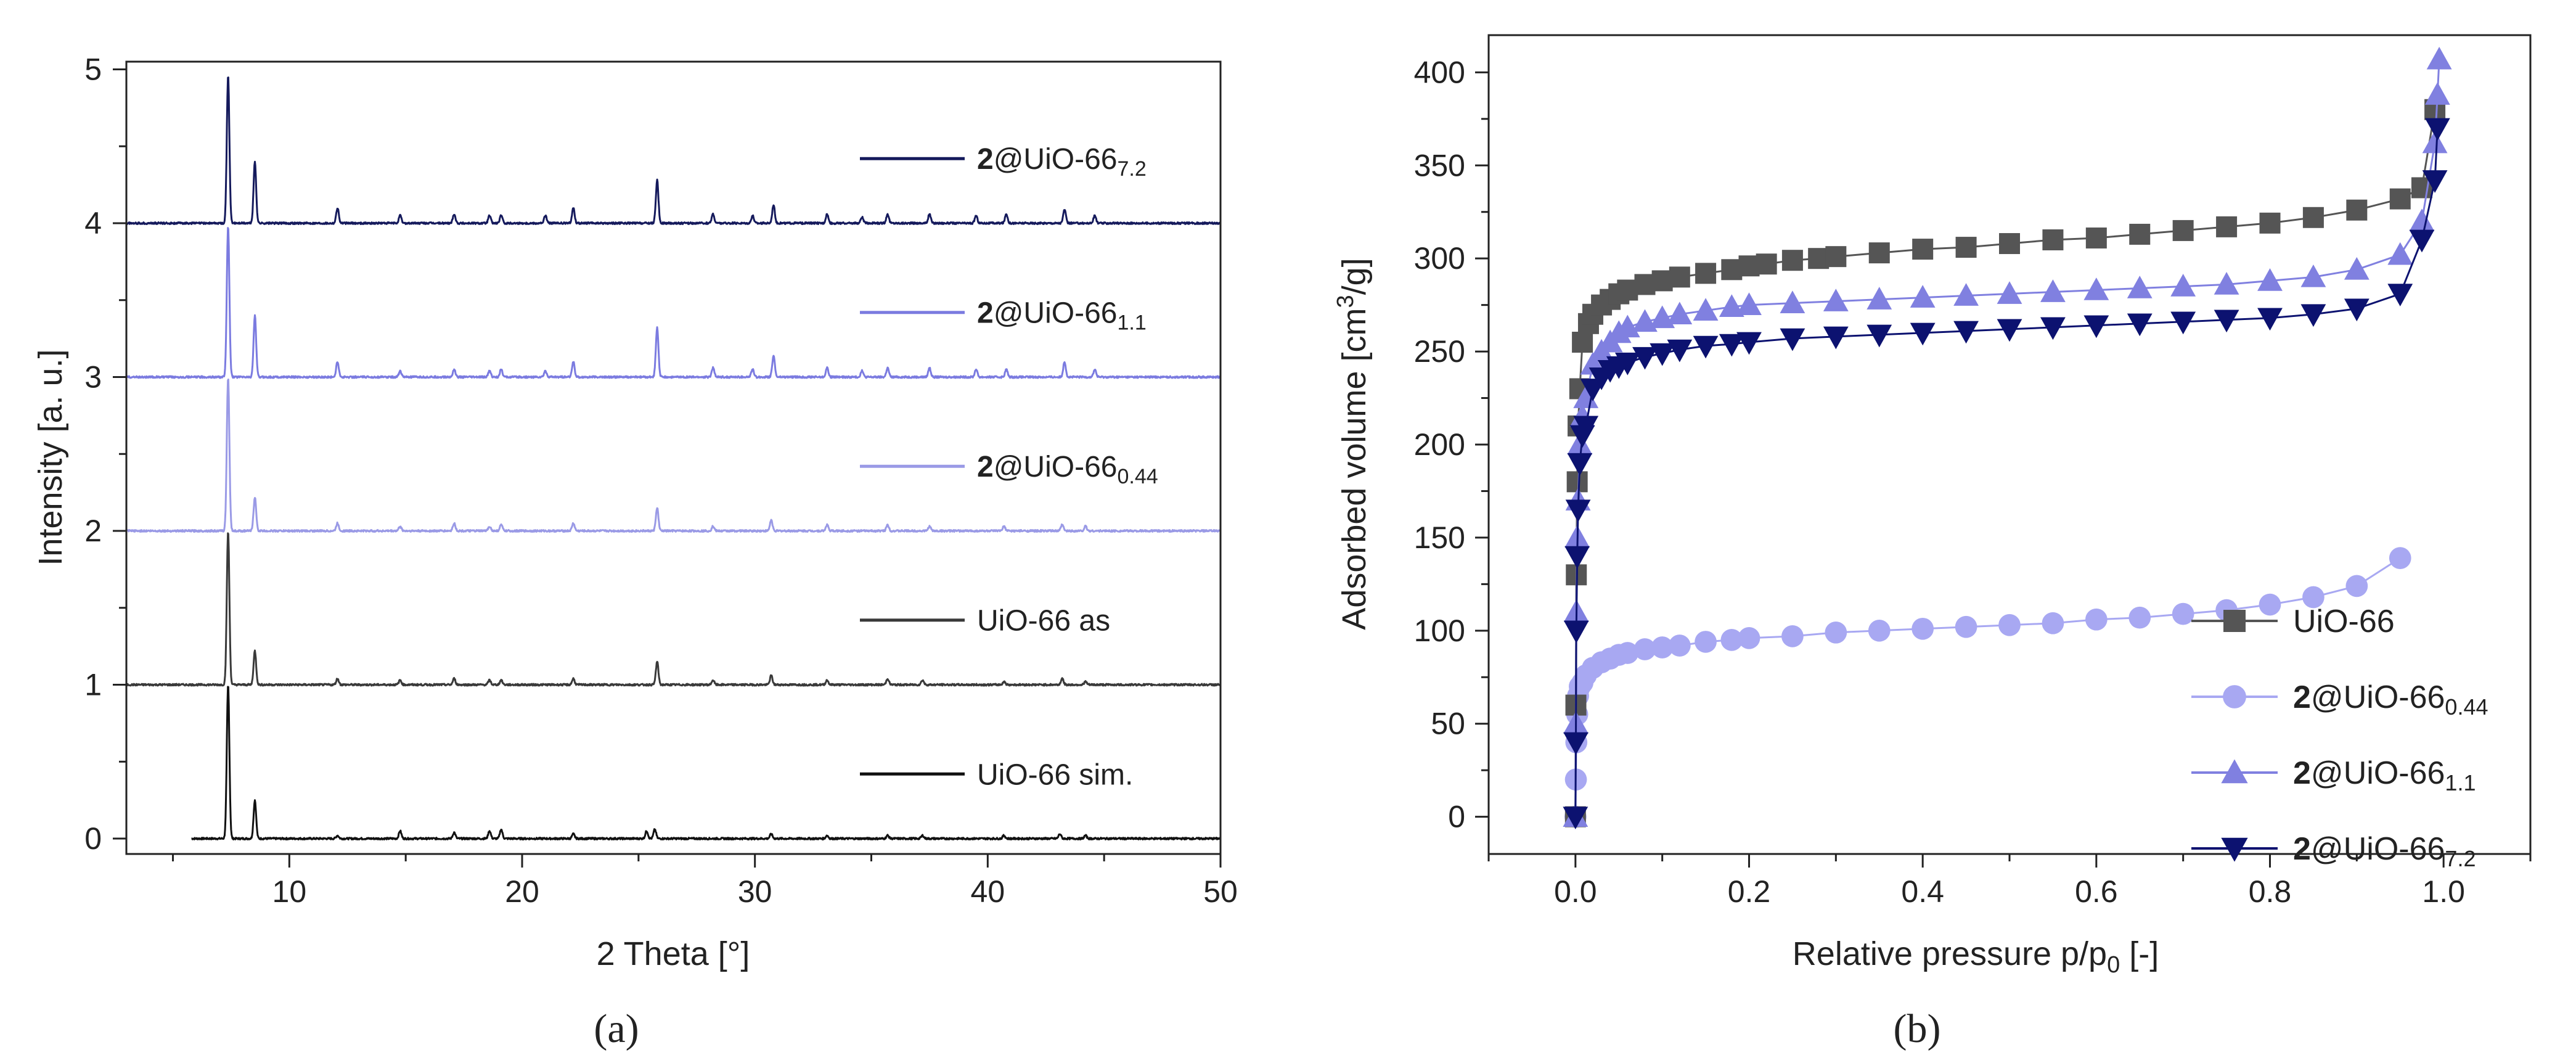 This screenshot has width=2576, height=1063. Describe the element at coordinates (2384, 851) in the screenshot. I see `legend-label: 2@UiO-667.2` at that location.